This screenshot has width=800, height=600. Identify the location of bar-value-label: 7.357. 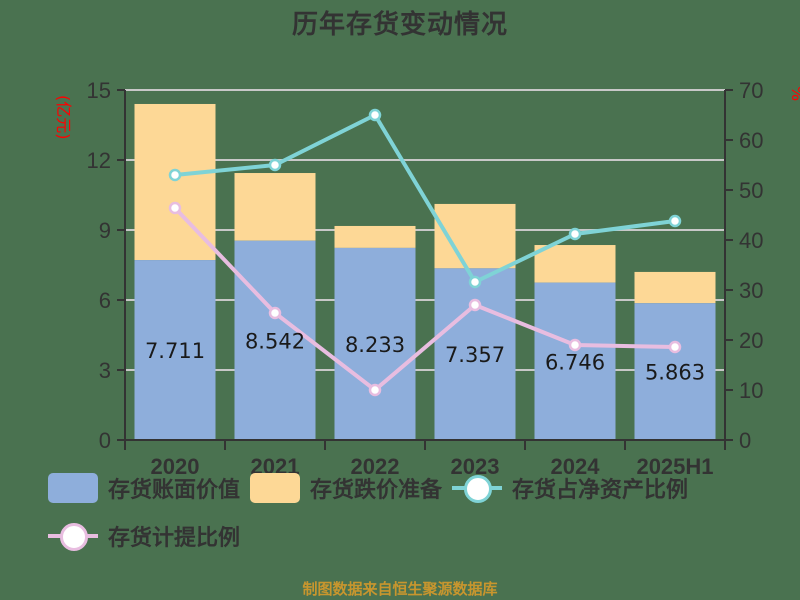
(475, 355).